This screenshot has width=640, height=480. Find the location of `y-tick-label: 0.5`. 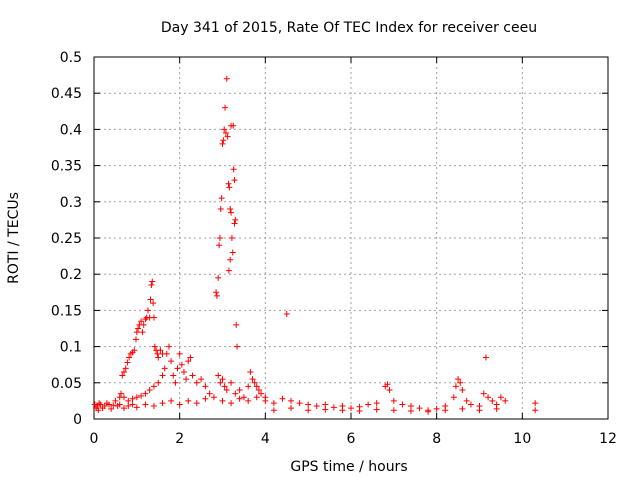

y-tick-label: 0.5 is located at coordinates (71, 58).